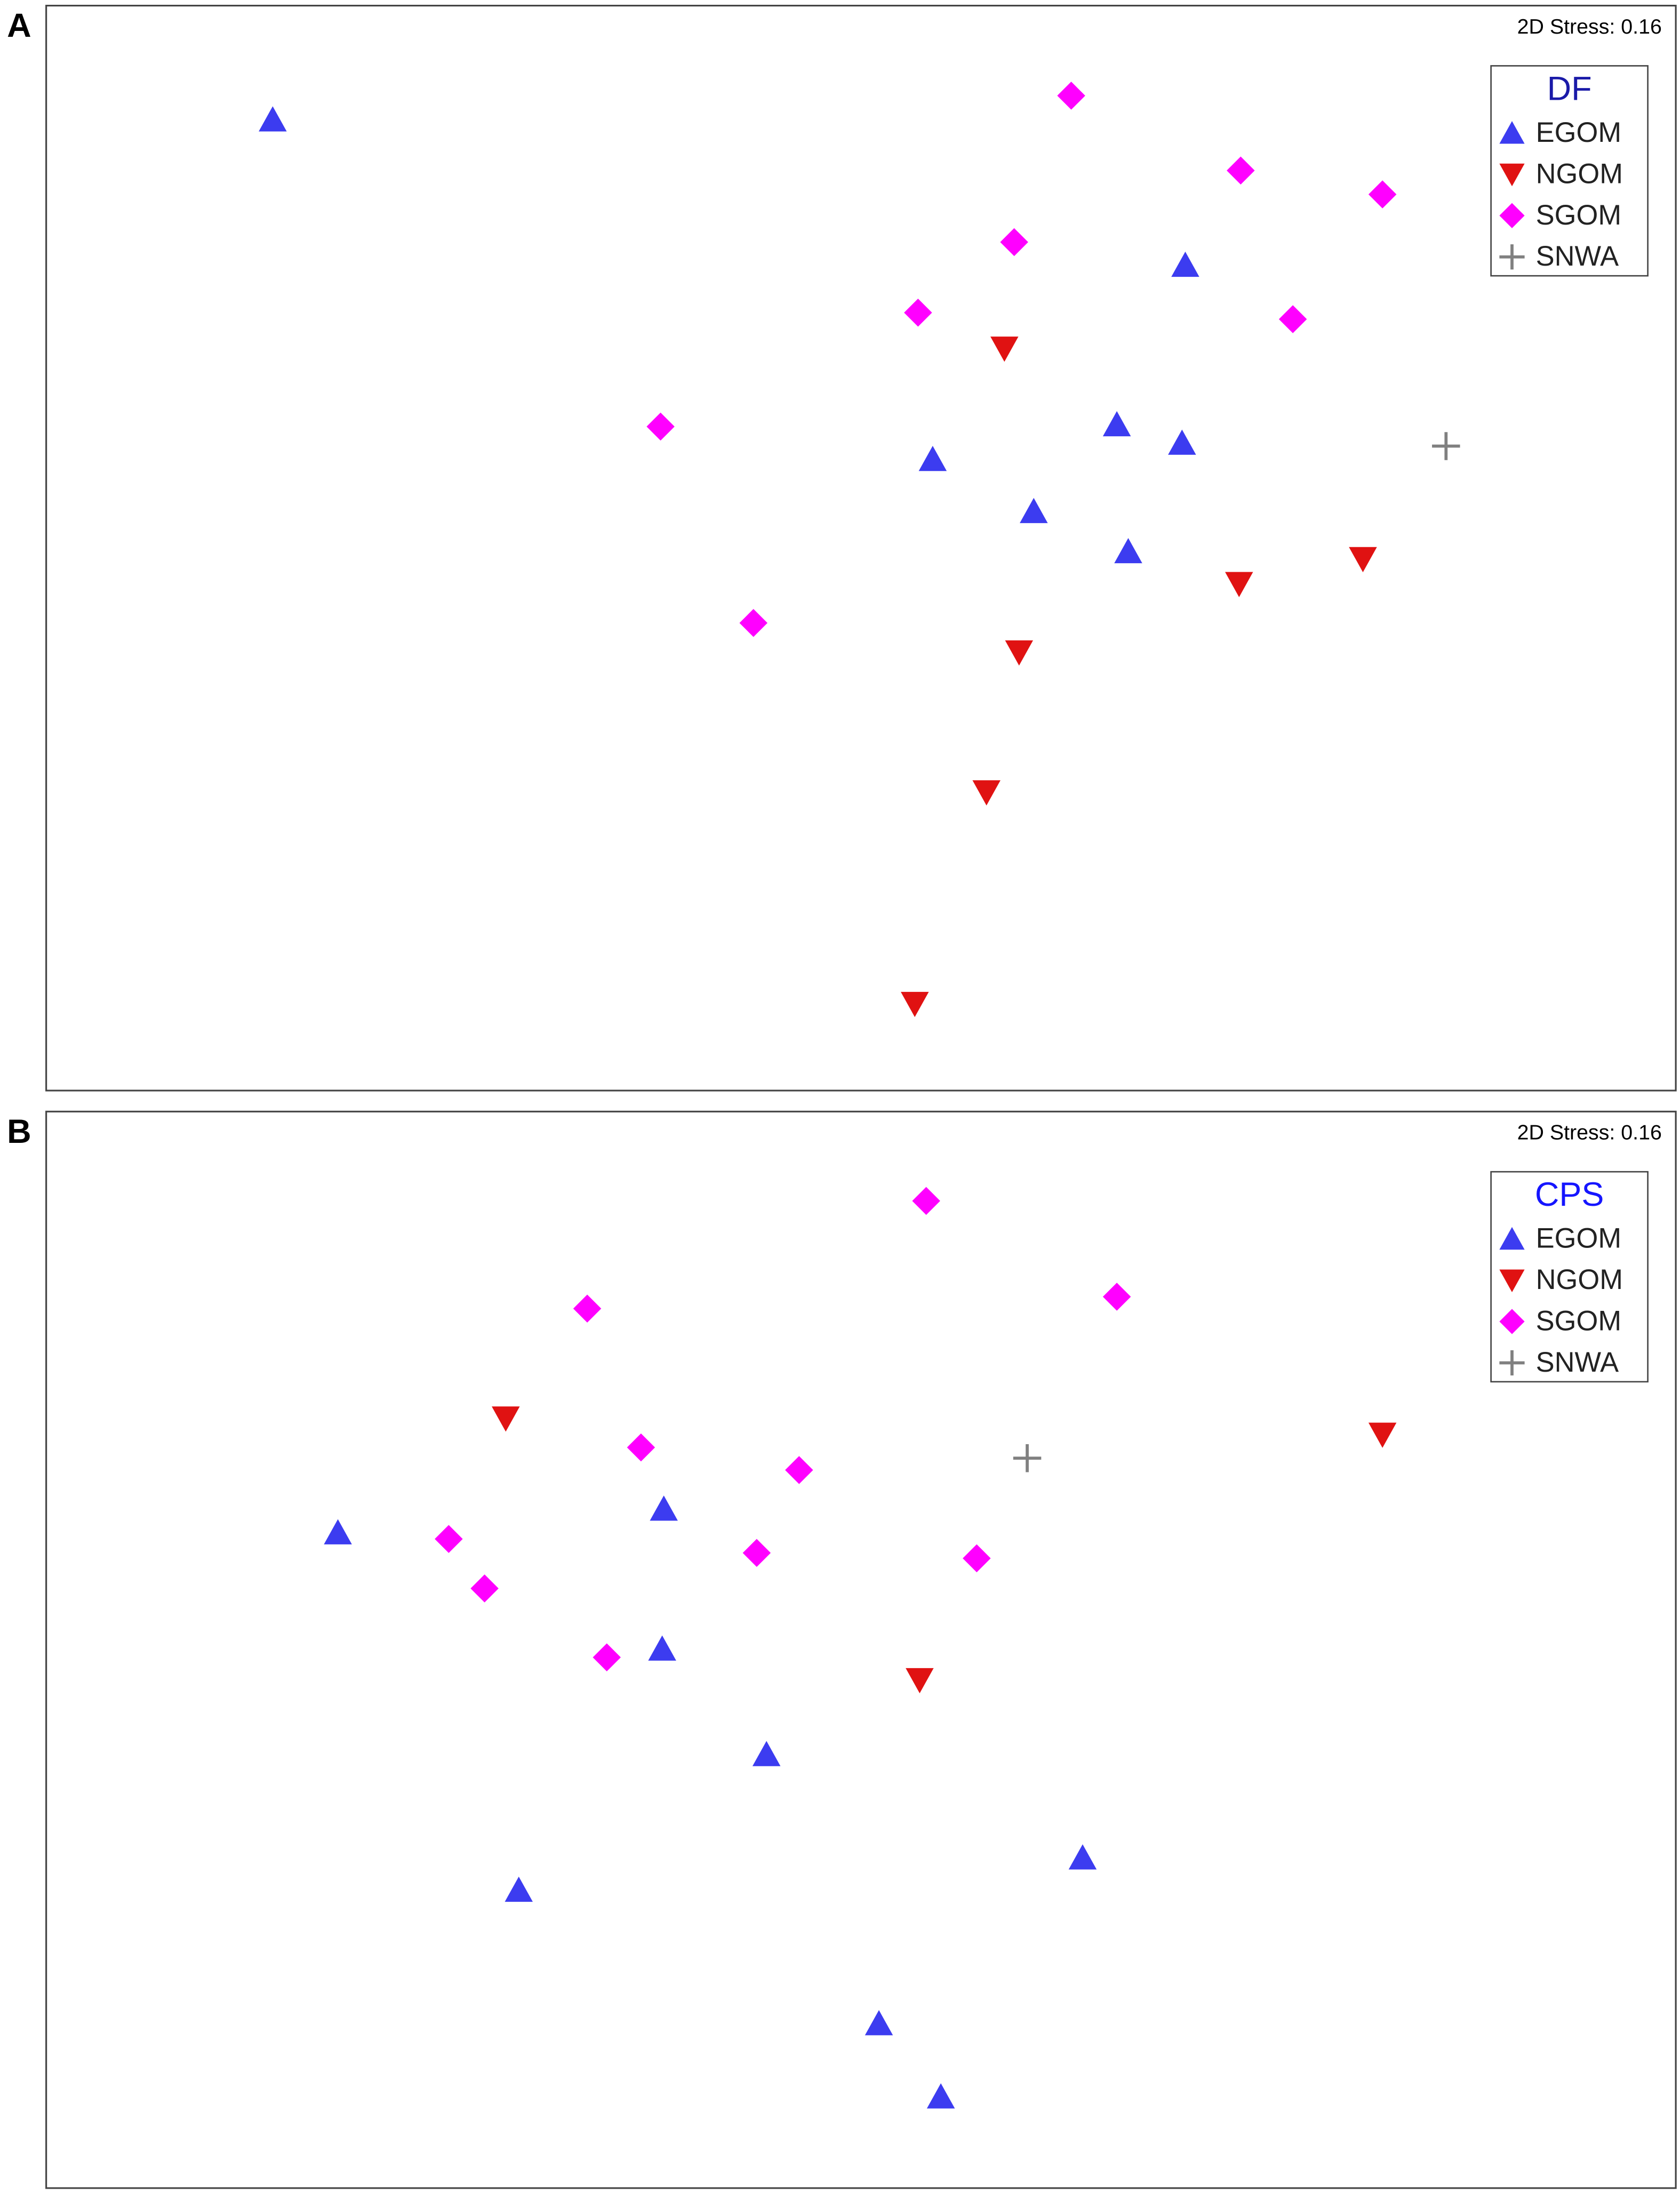  Describe the element at coordinates (19, 1131) in the screenshot. I see `panel-label: B` at that location.